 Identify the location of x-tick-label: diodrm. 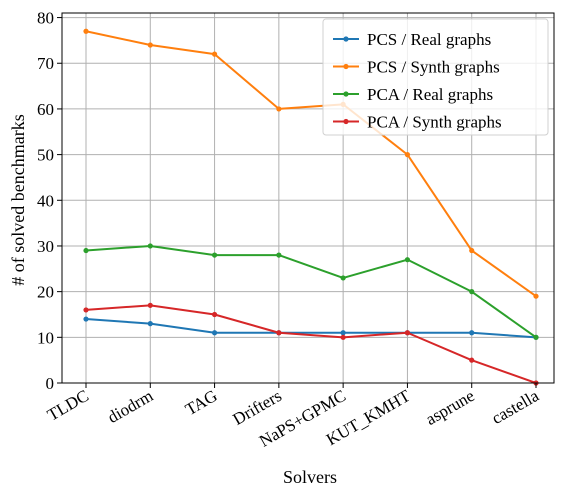
(130, 406).